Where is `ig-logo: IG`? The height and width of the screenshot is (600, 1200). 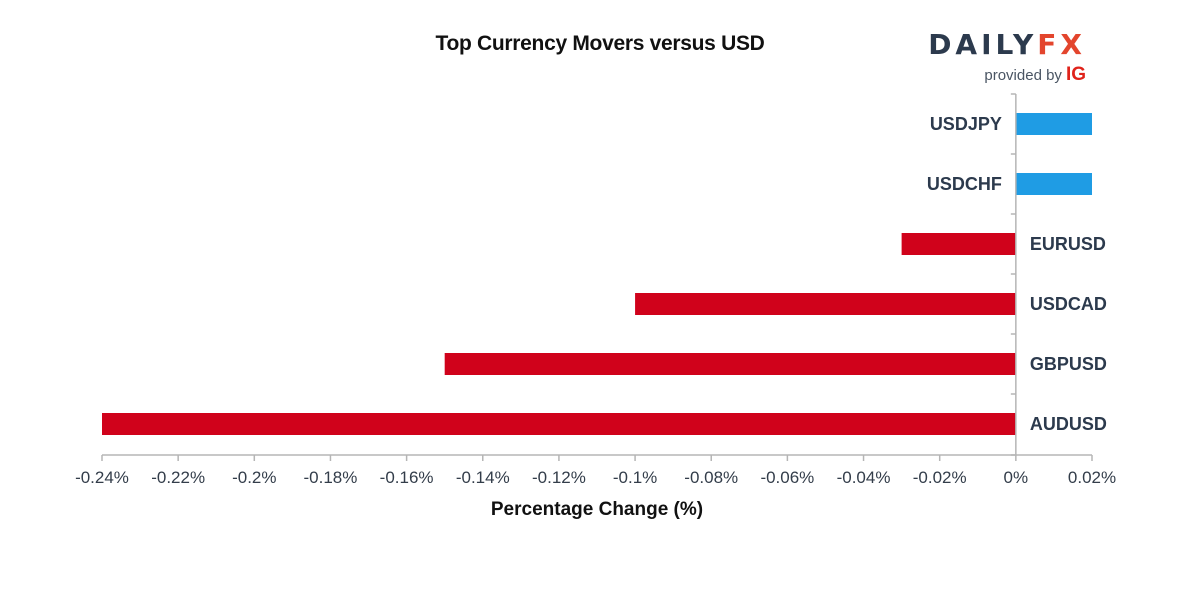
ig-logo: IG is located at coordinates (1075, 74).